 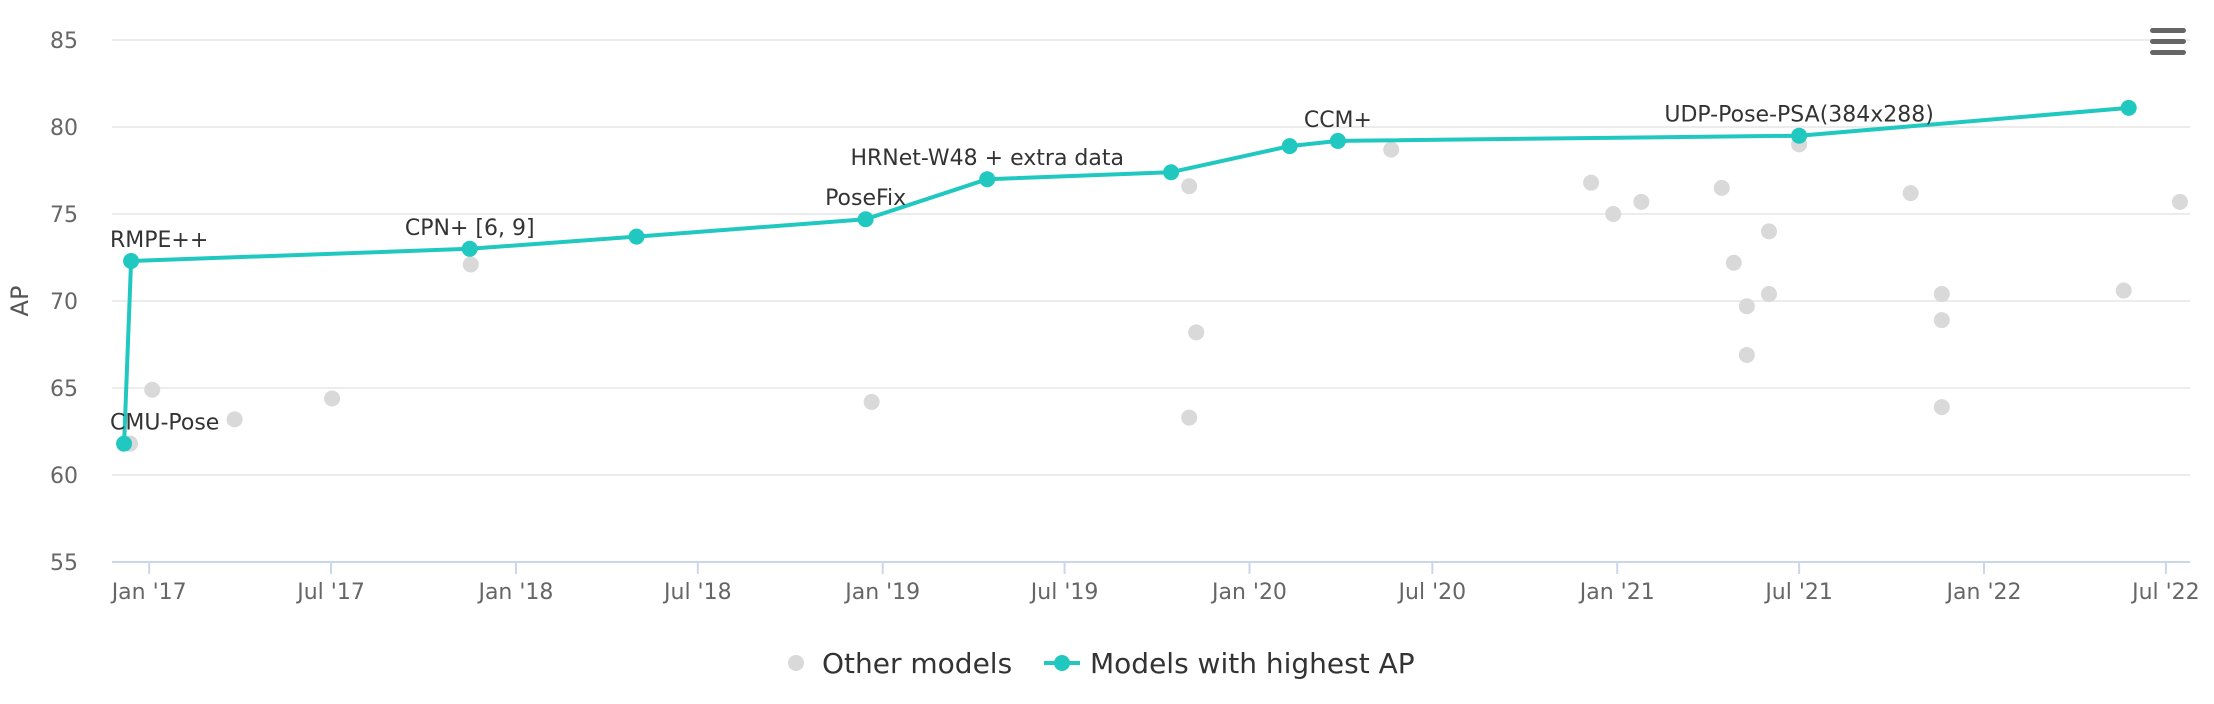 I want to click on point-annotation: PoseFix, so click(x=865, y=198).